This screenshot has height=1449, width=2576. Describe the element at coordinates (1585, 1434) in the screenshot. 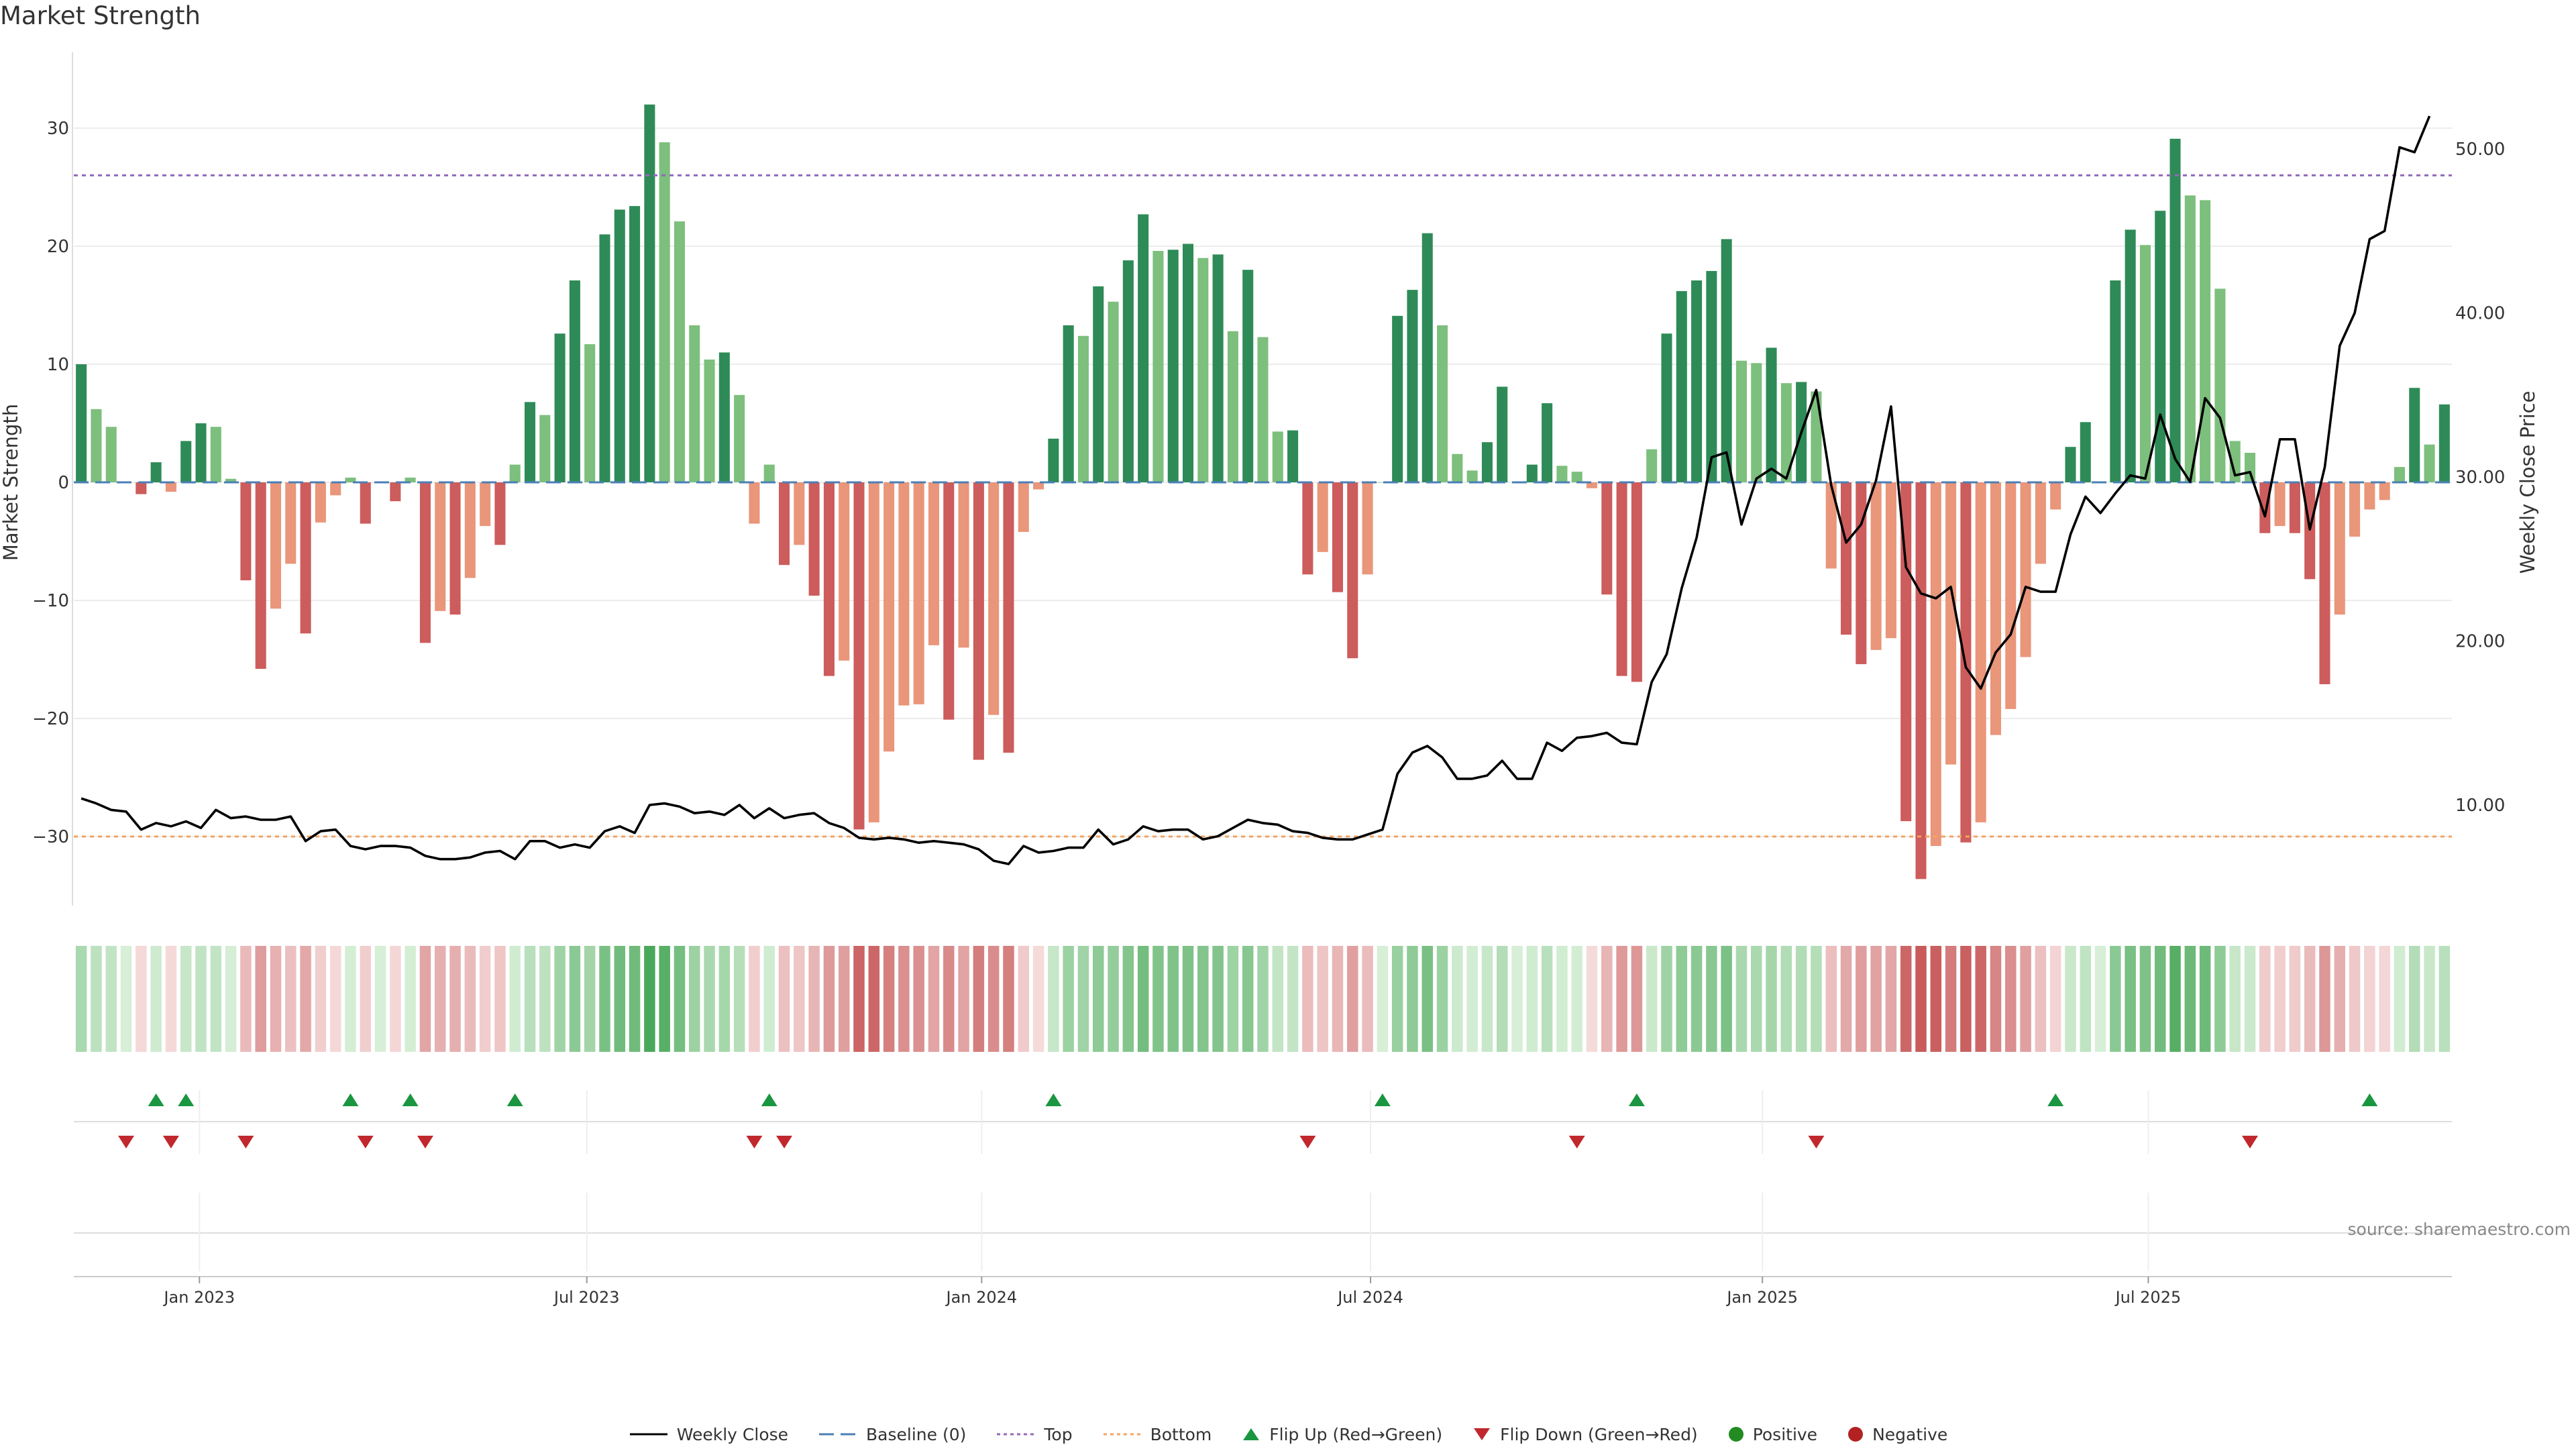

I see `legend-flip-down: Flip Down (Green→Red)` at that location.